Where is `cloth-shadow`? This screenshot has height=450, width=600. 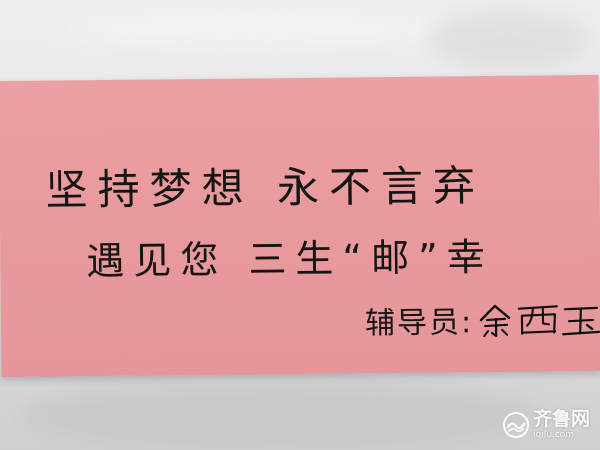 cloth-shadow is located at coordinates (280, 415).